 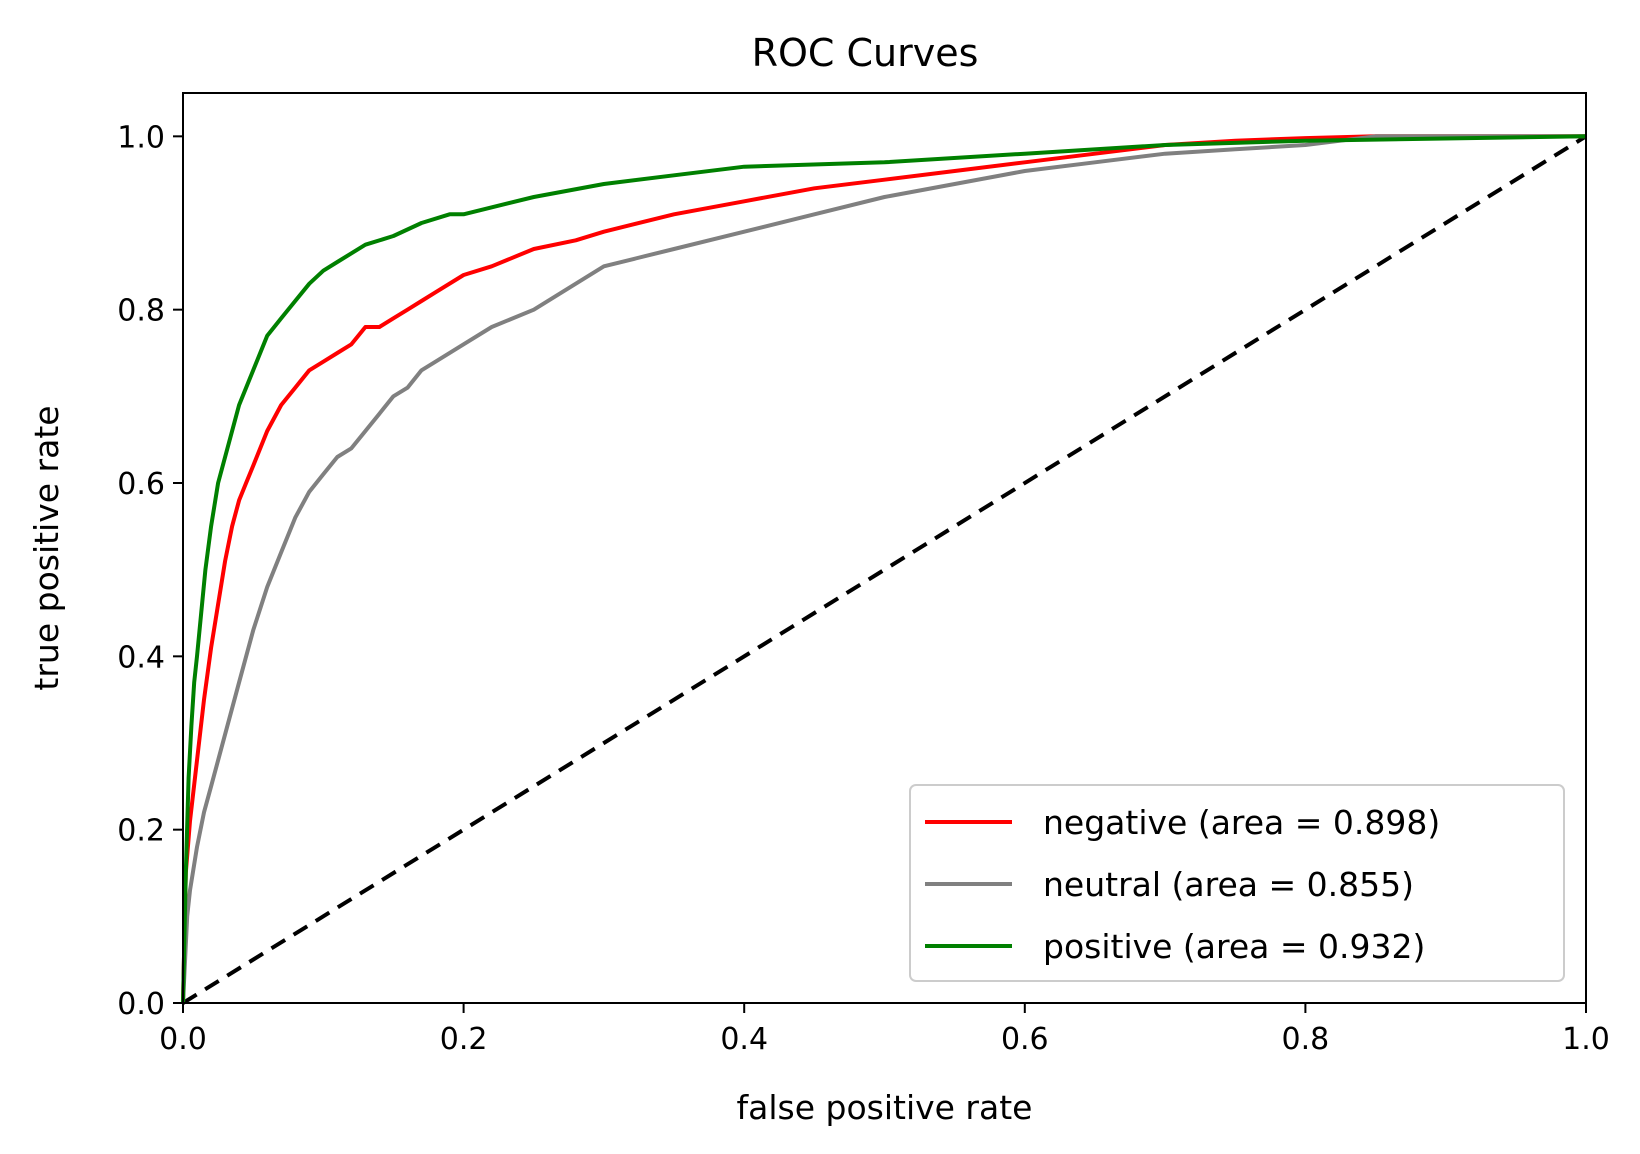 I want to click on x-tick-label: 1.0, so click(x=1586, y=1039).